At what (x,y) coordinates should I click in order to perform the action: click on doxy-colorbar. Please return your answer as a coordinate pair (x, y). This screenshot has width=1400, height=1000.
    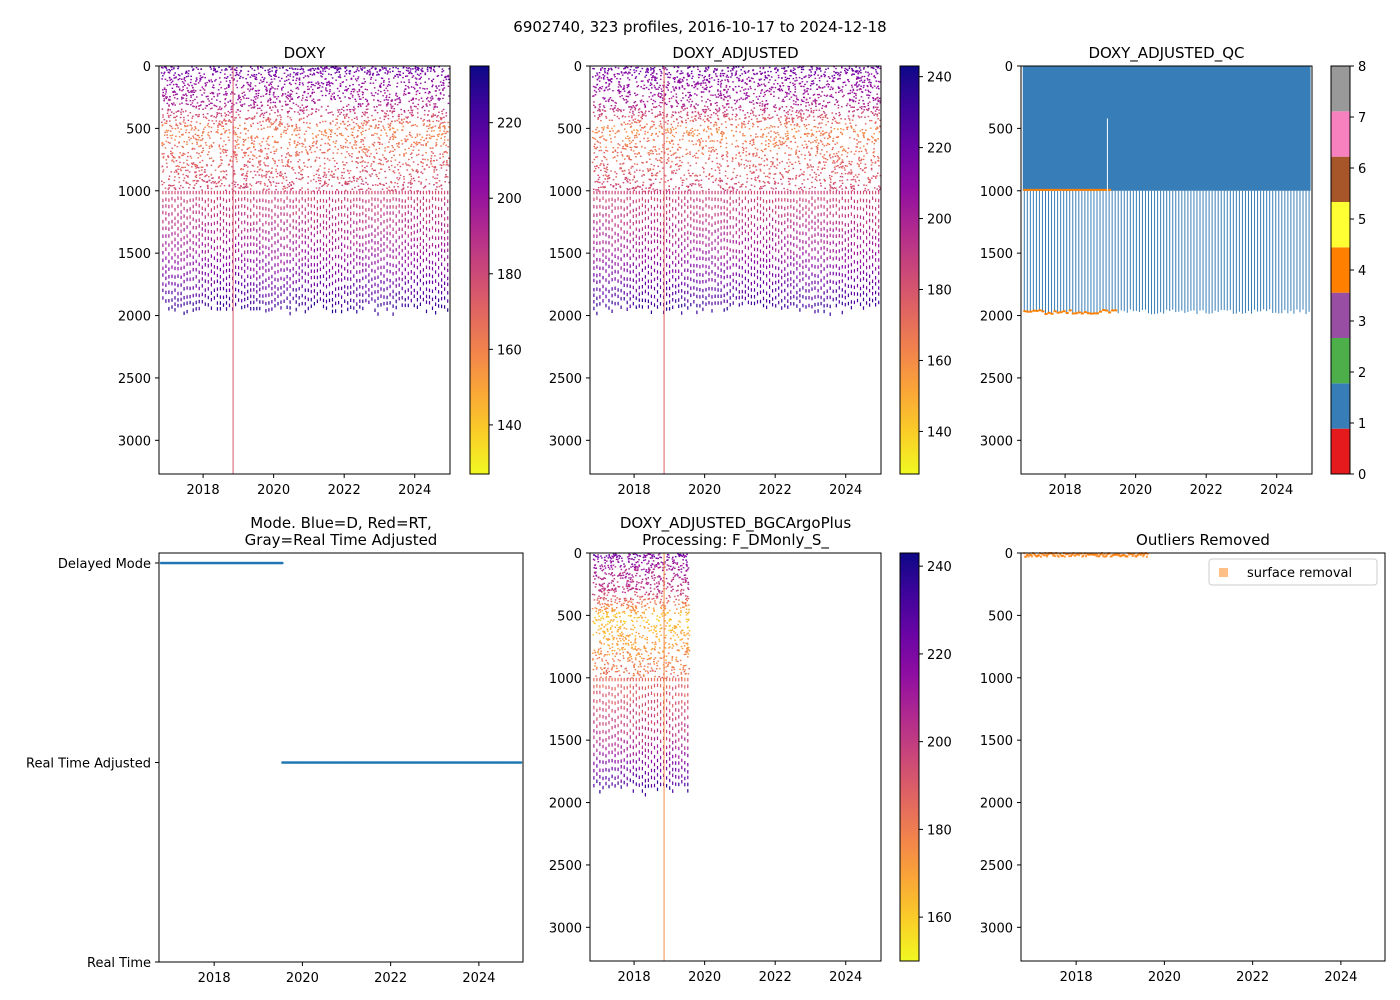
    Looking at the image, I should click on (479, 270).